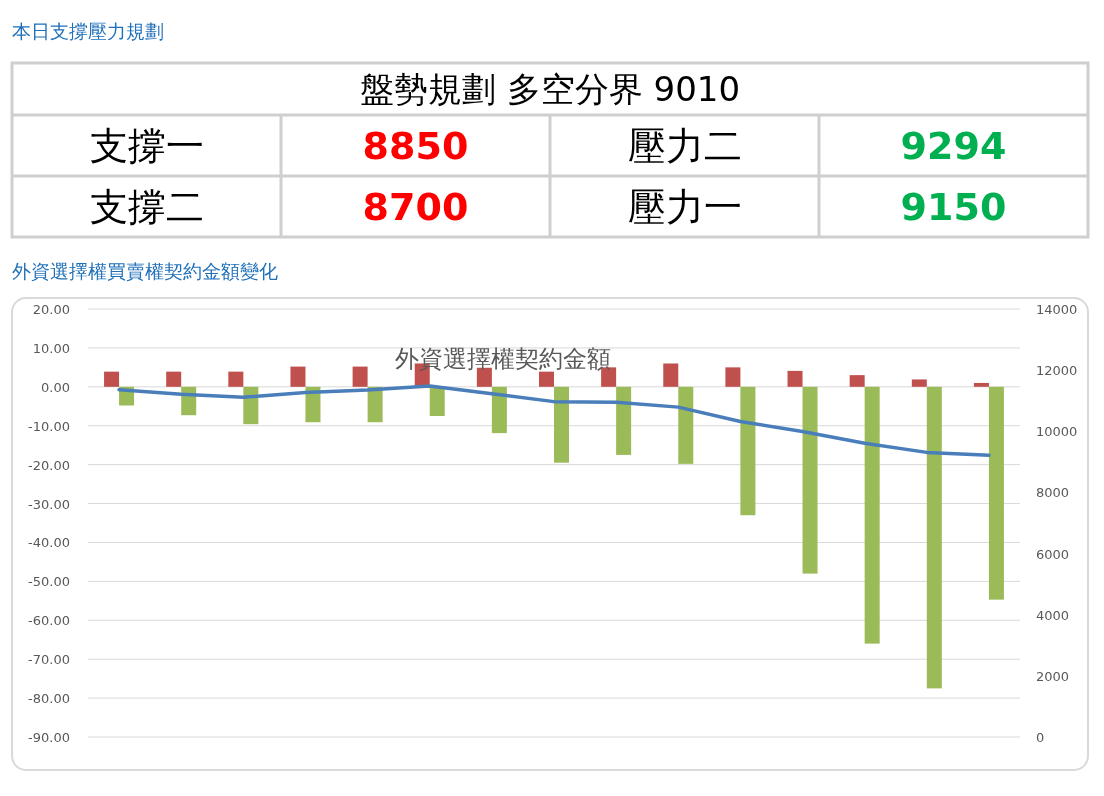 This screenshot has width=1104, height=796. I want to click on text: 壓力一, so click(684, 206).